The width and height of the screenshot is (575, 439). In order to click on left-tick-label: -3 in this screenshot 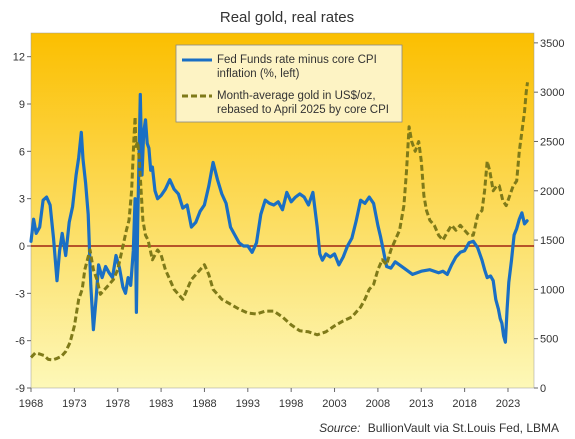, I will do `click(20, 294)`.